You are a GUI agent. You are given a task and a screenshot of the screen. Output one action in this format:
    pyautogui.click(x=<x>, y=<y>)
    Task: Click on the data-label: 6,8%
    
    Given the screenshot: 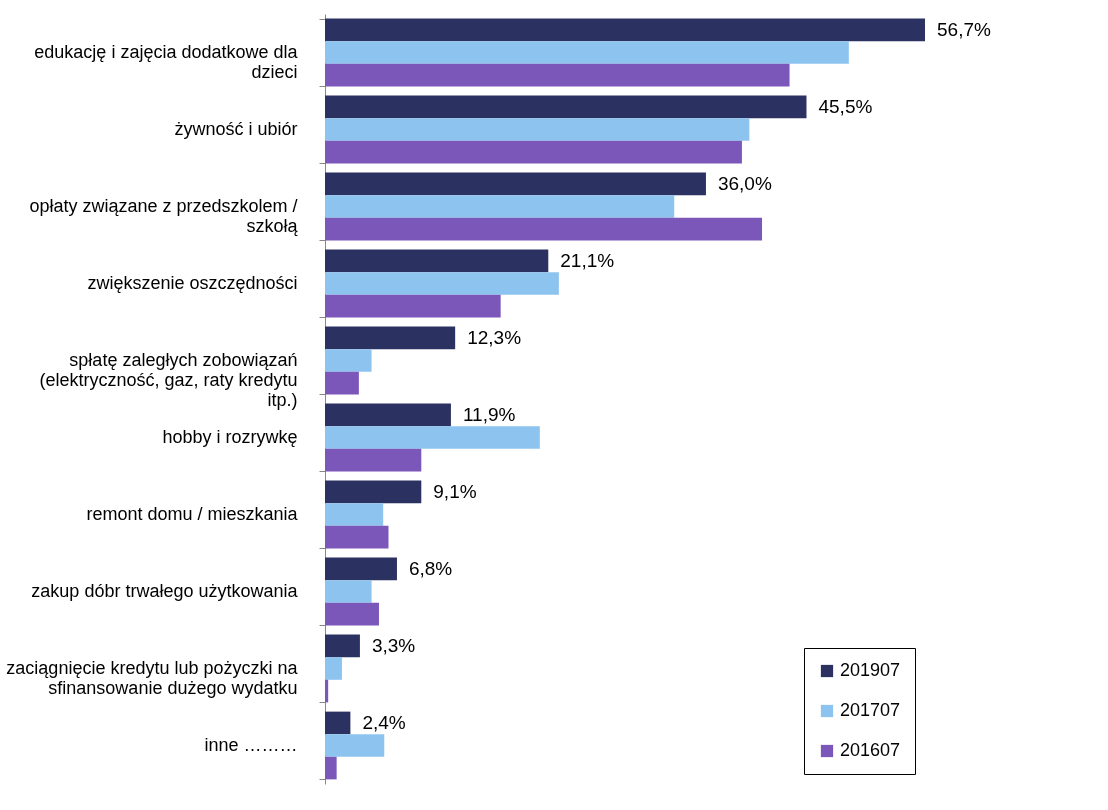 What is the action you would take?
    pyautogui.click(x=430, y=568)
    